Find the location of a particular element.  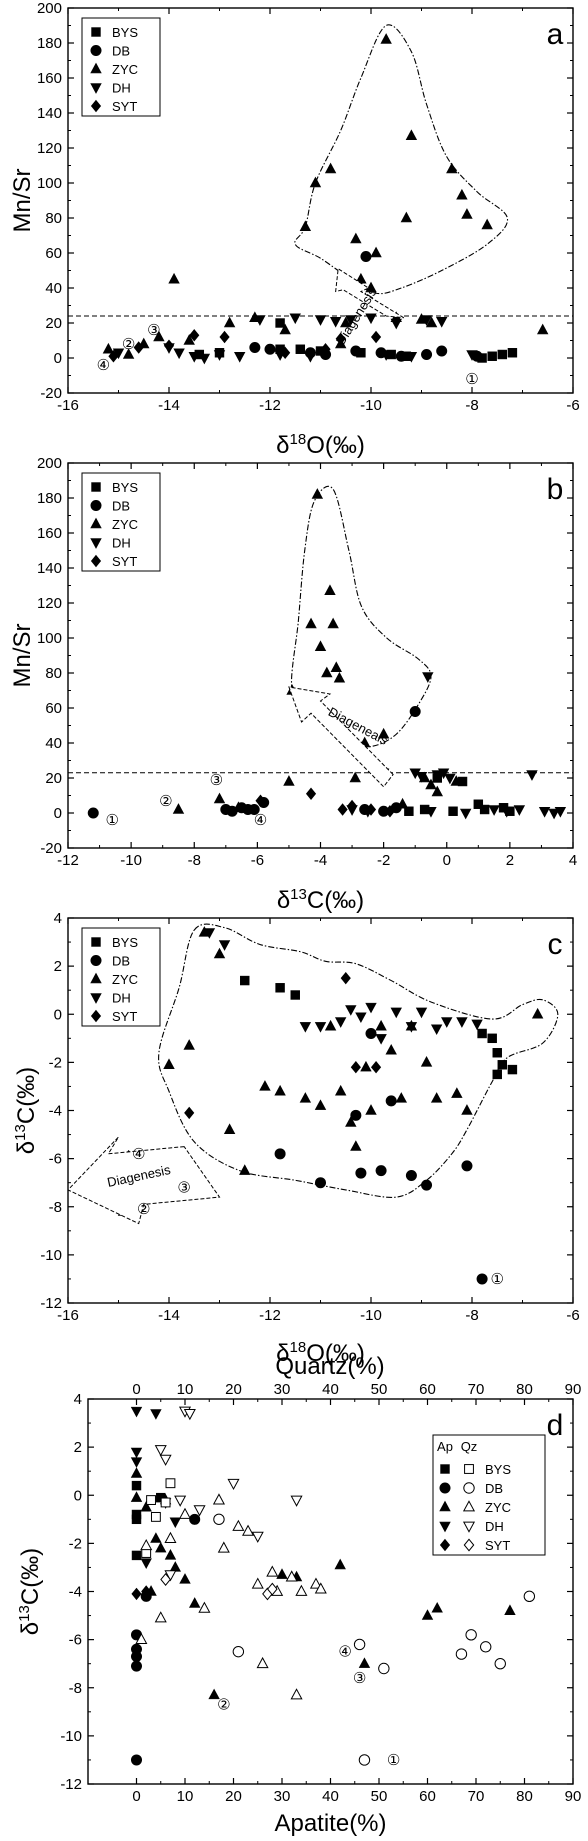

y-tick-label: 0 is located at coordinates (58, 1014).